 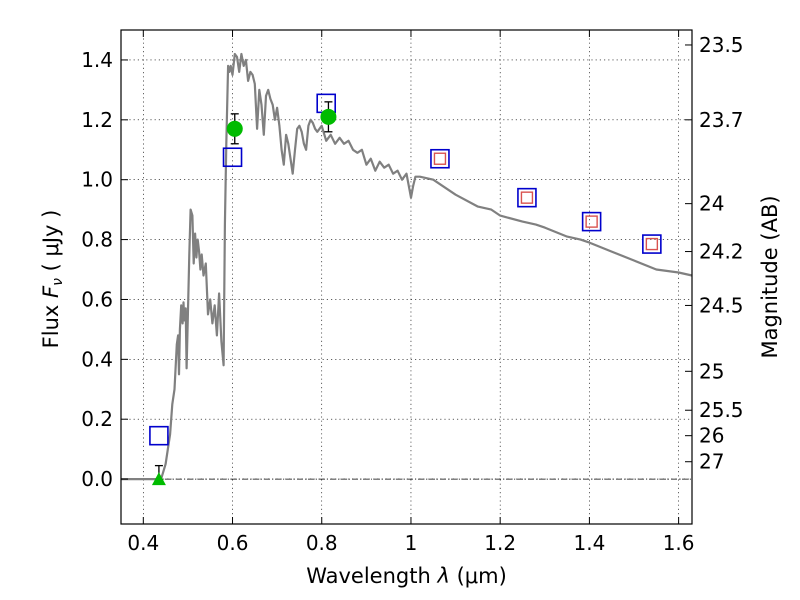 I want to click on y-axis-ticks: 0.0 0.2 0.4 0.6 0.8 1.0 1.2 1.4, so click(x=104, y=269).